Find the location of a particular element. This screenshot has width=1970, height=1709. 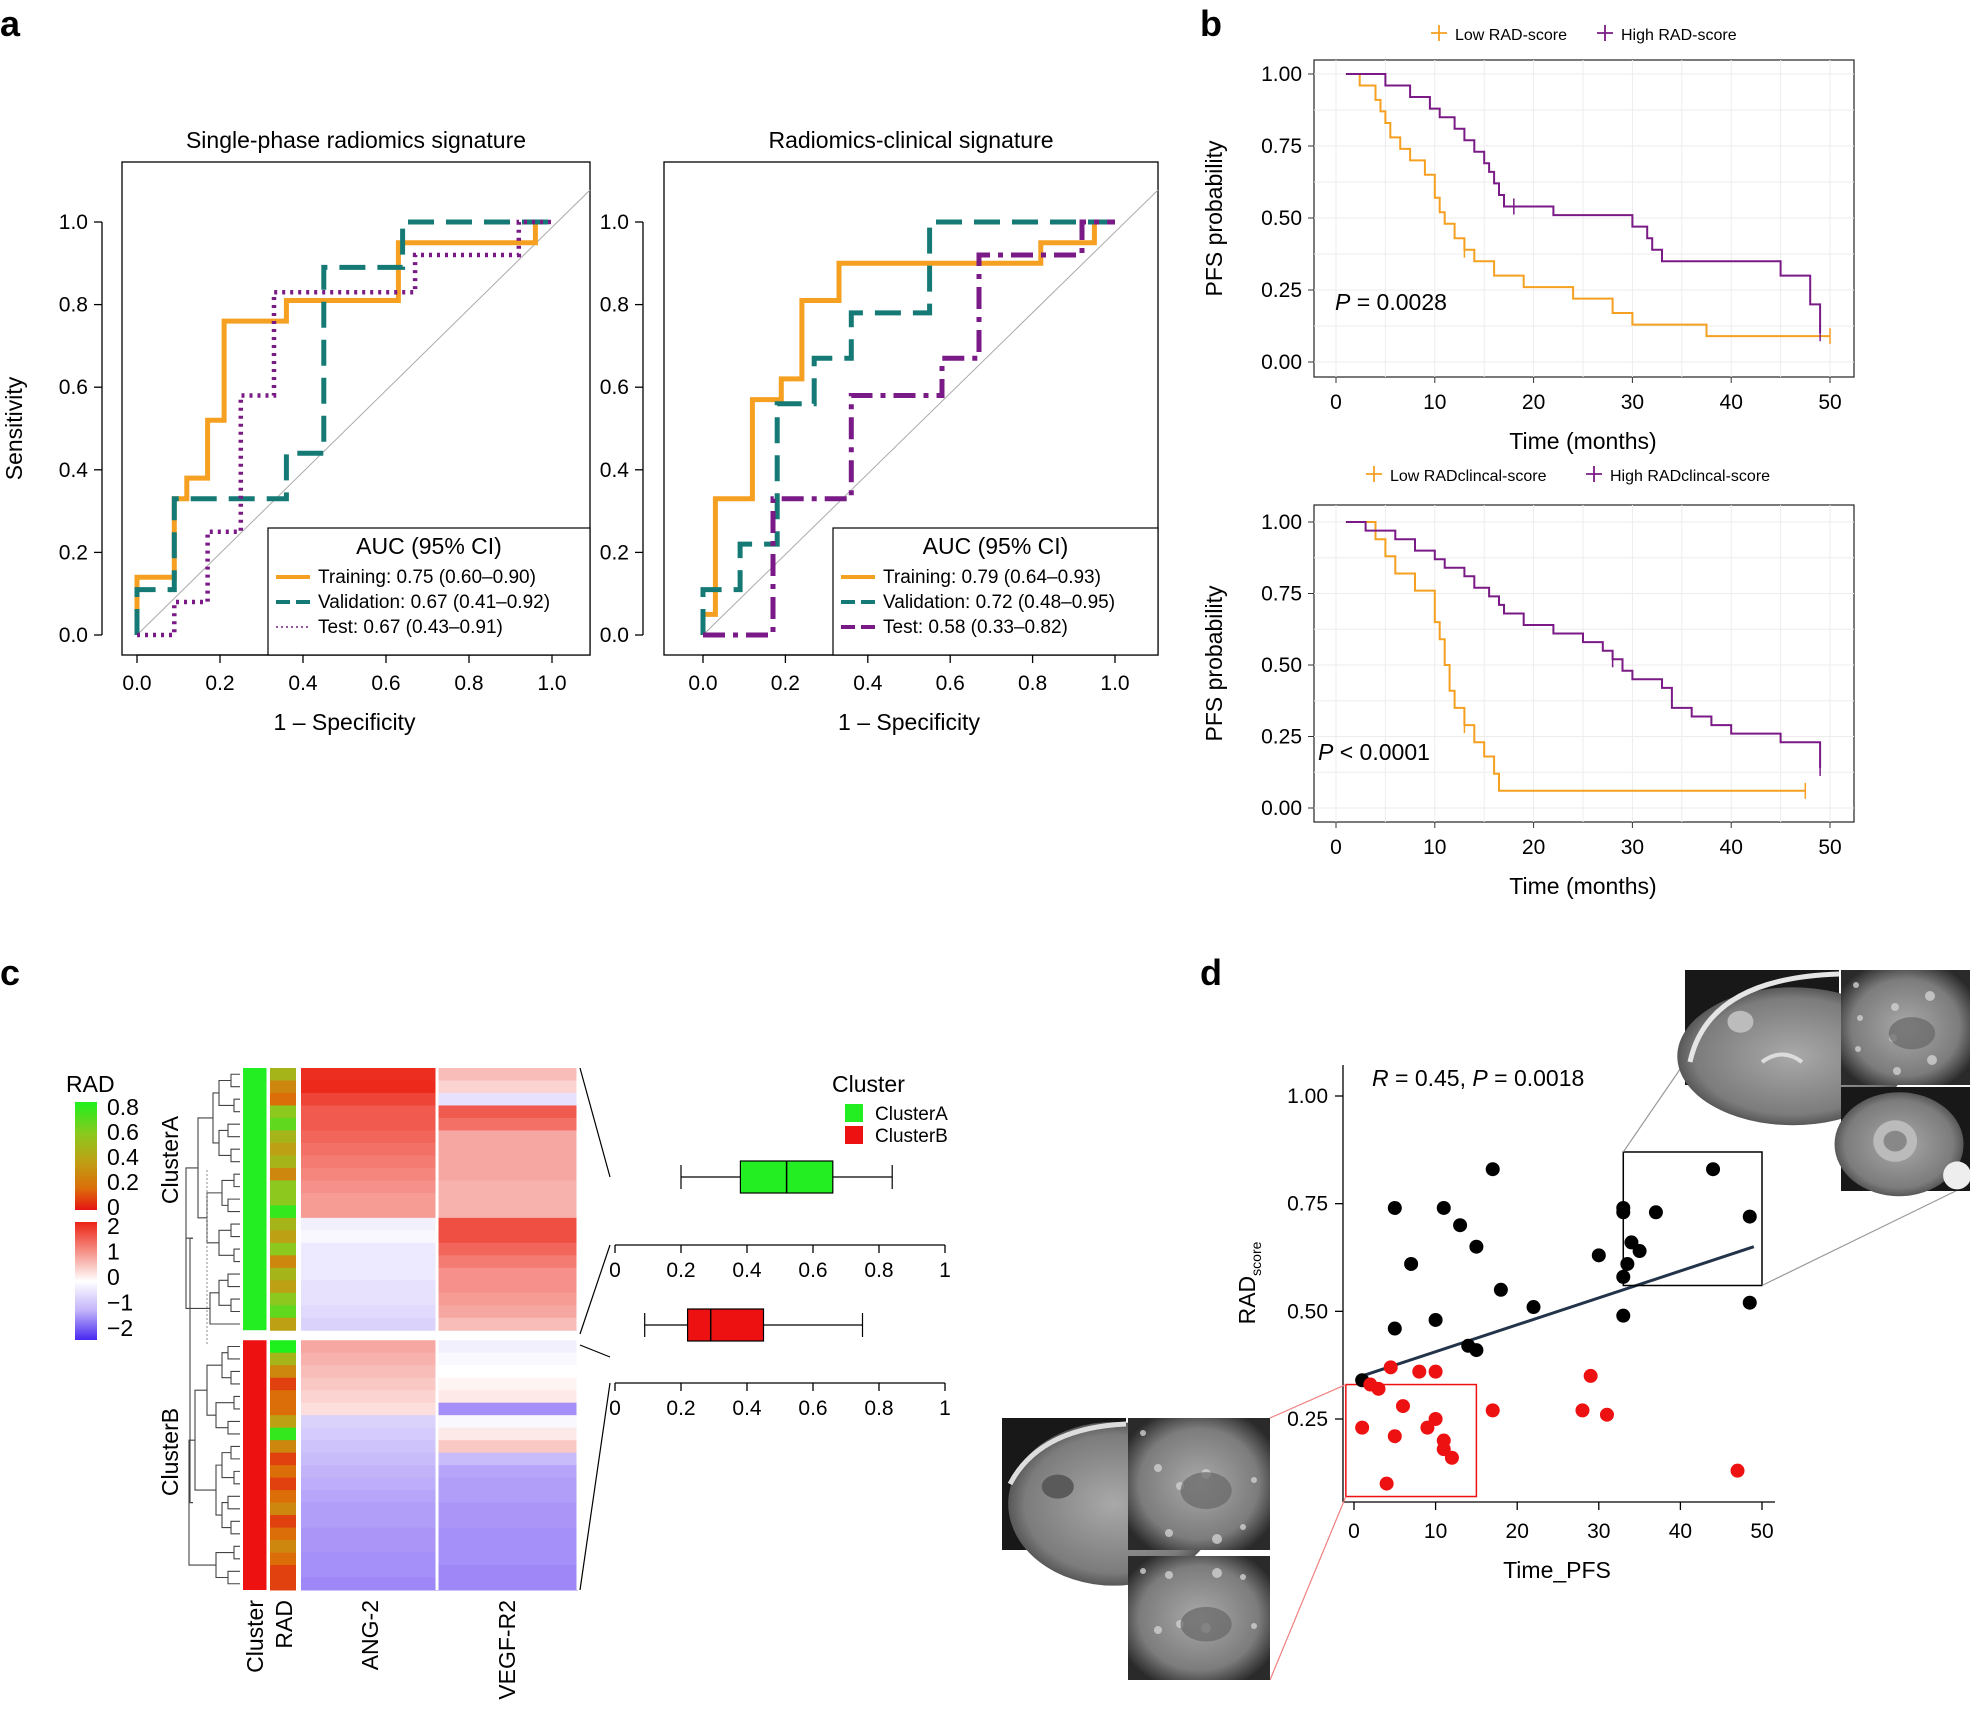

zscore-colorbar-tick: 2 is located at coordinates (113, 1226).